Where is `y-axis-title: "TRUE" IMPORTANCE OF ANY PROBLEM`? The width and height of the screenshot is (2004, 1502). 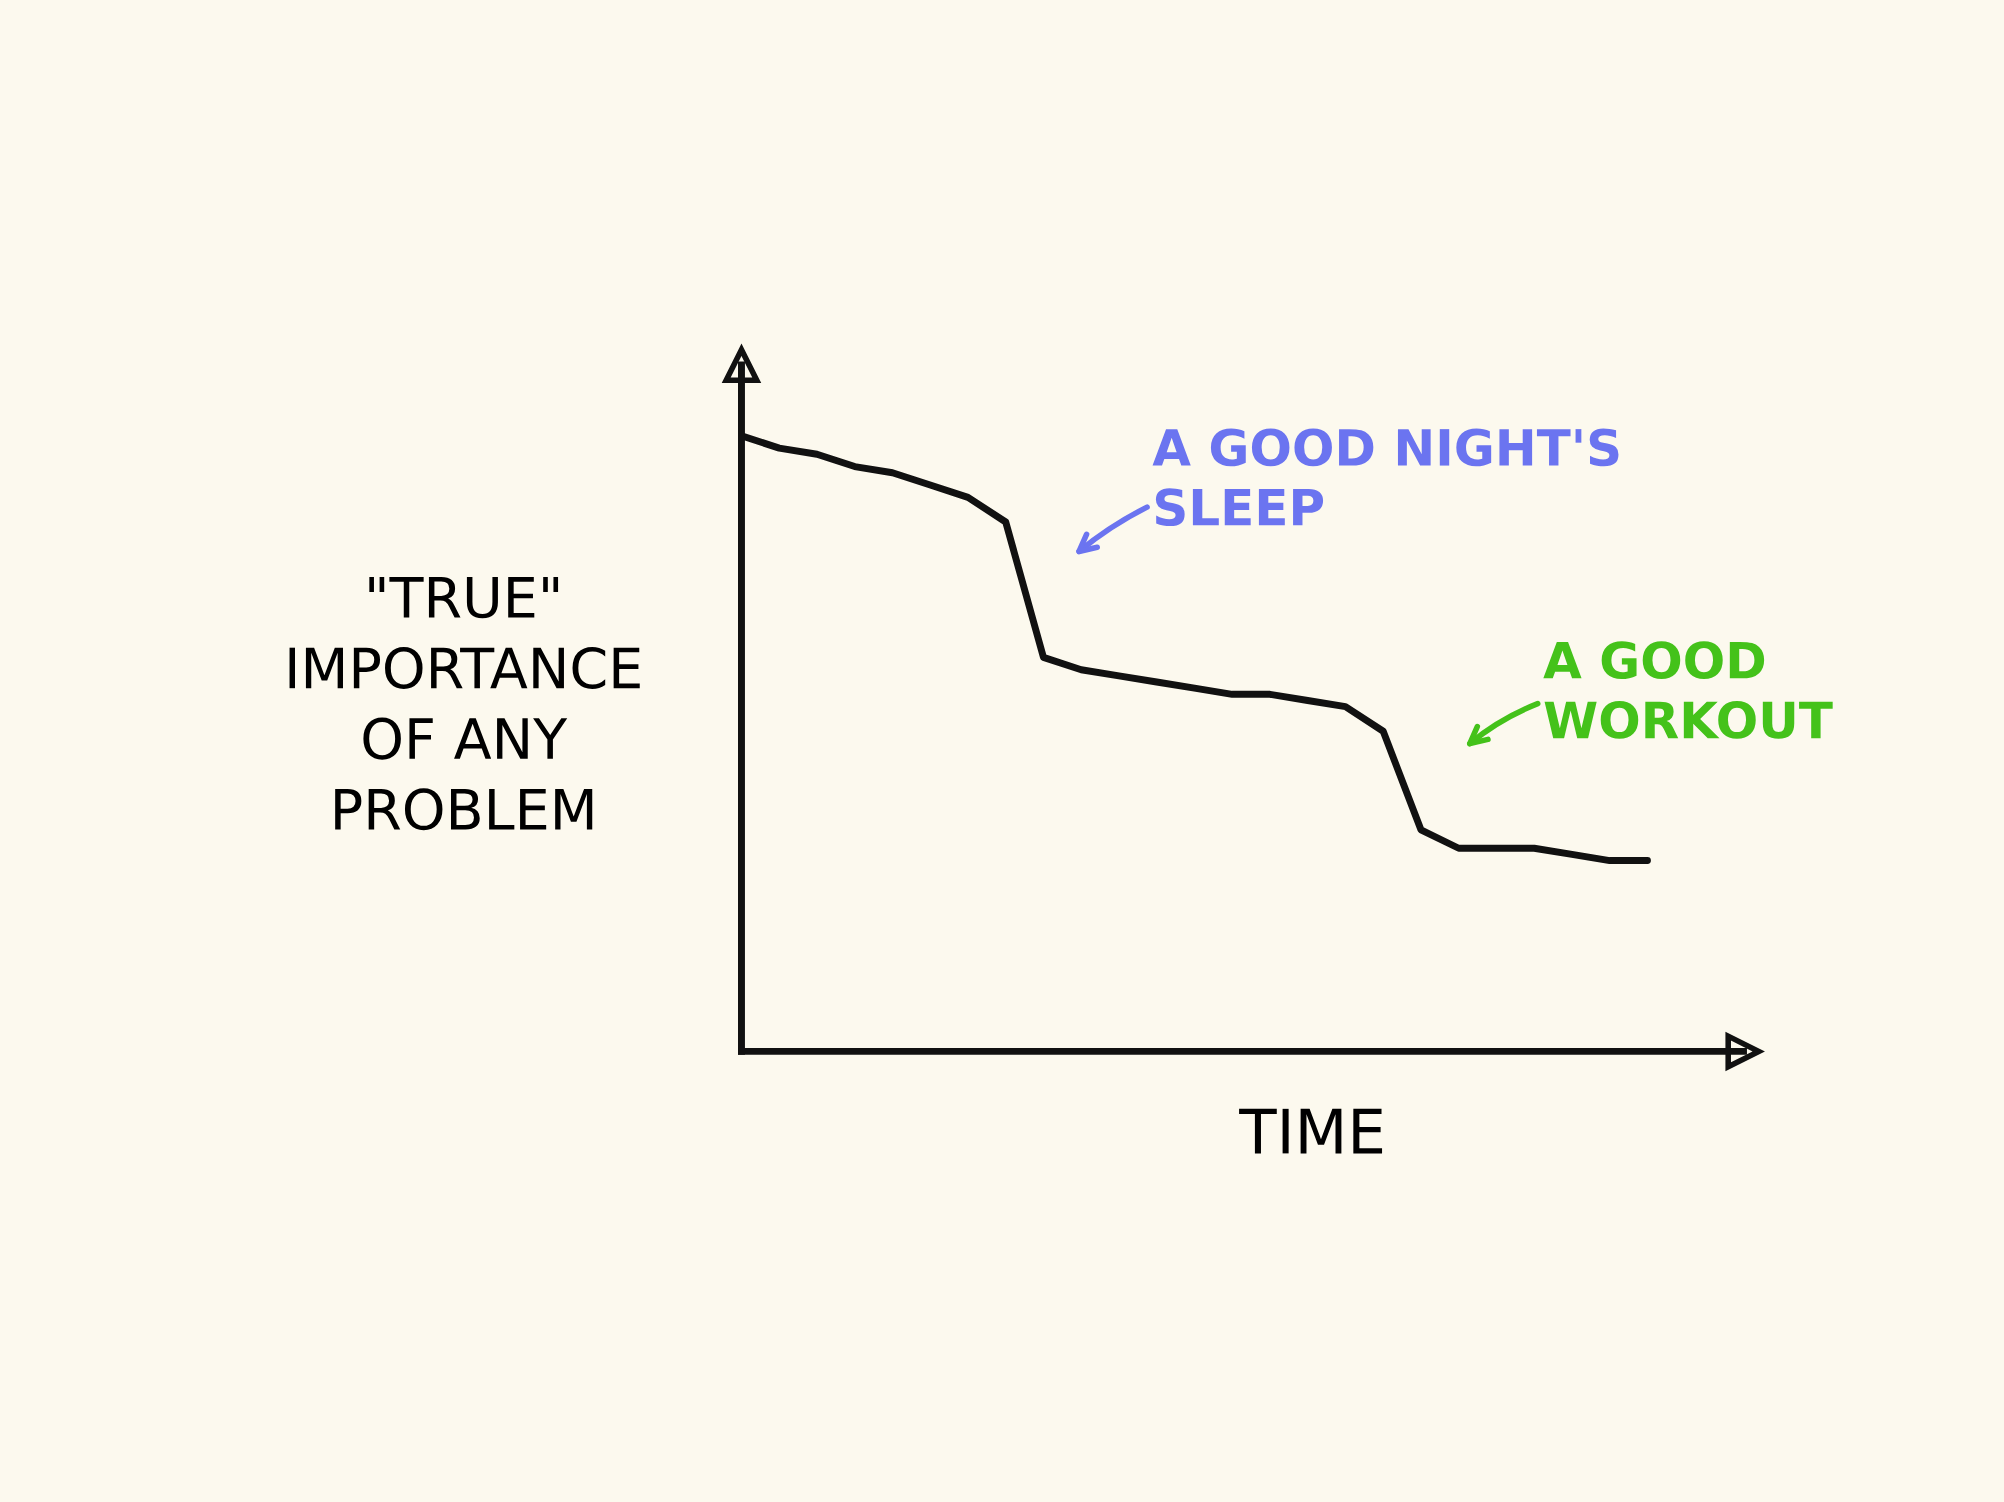 y-axis-title: "TRUE" IMPORTANCE OF ANY PROBLEM is located at coordinates (464, 704).